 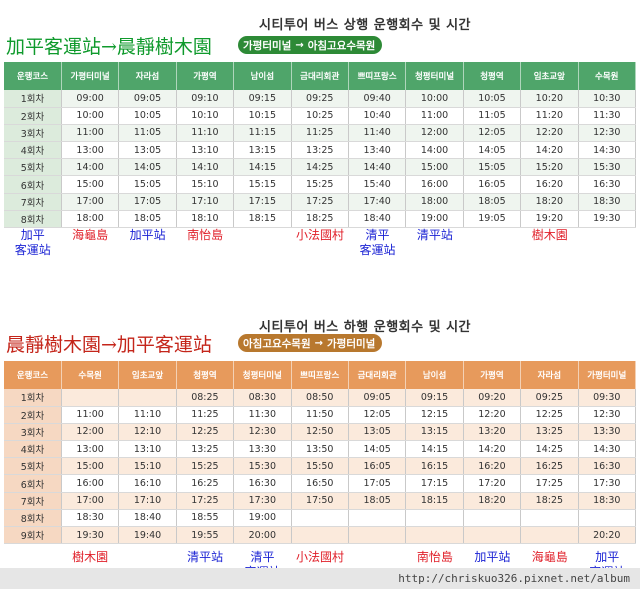 I want to click on column-header-stop: 청평역, so click(x=492, y=76).